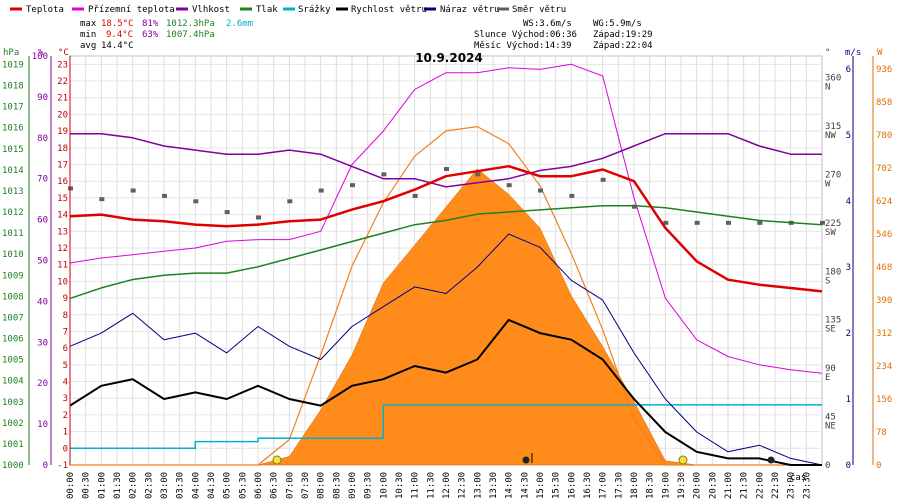 This screenshot has width=900, height=500. What do you see at coordinates (416, 485) in the screenshot?
I see `x-tick-label: 11:00` at bounding box center [416, 485].